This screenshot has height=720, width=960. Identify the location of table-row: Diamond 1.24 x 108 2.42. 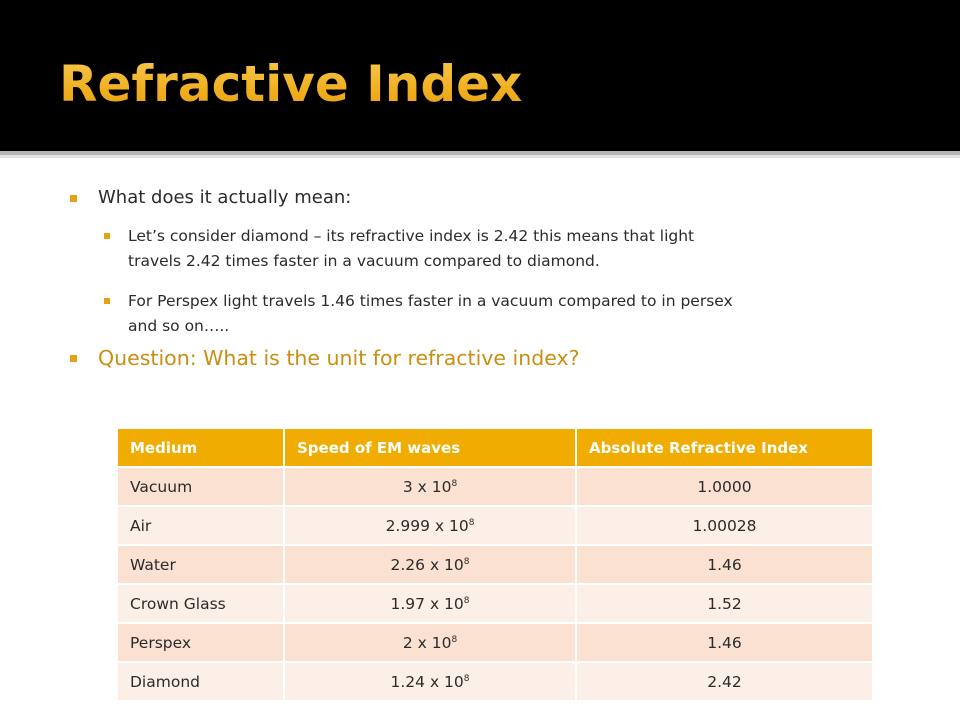
(495, 680).